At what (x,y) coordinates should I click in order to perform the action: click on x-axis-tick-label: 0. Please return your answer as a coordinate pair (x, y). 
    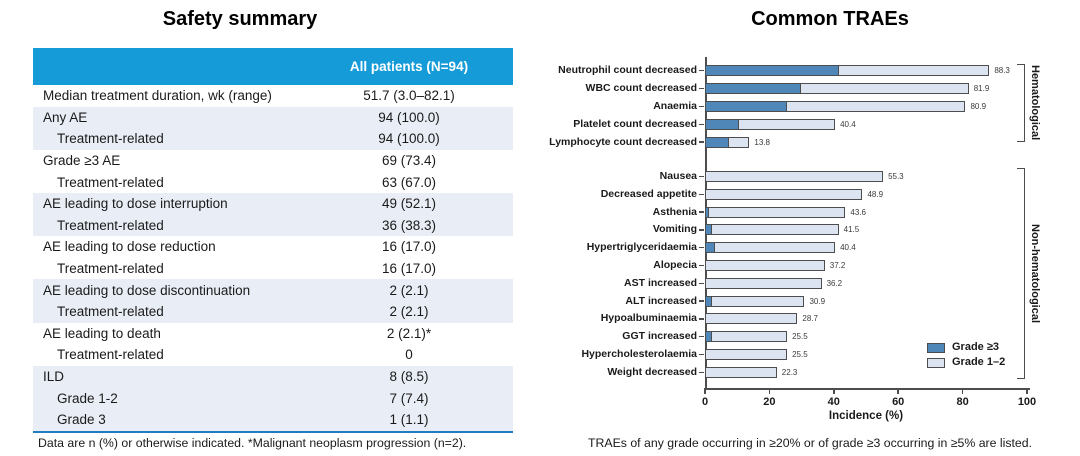
    Looking at the image, I should click on (705, 402).